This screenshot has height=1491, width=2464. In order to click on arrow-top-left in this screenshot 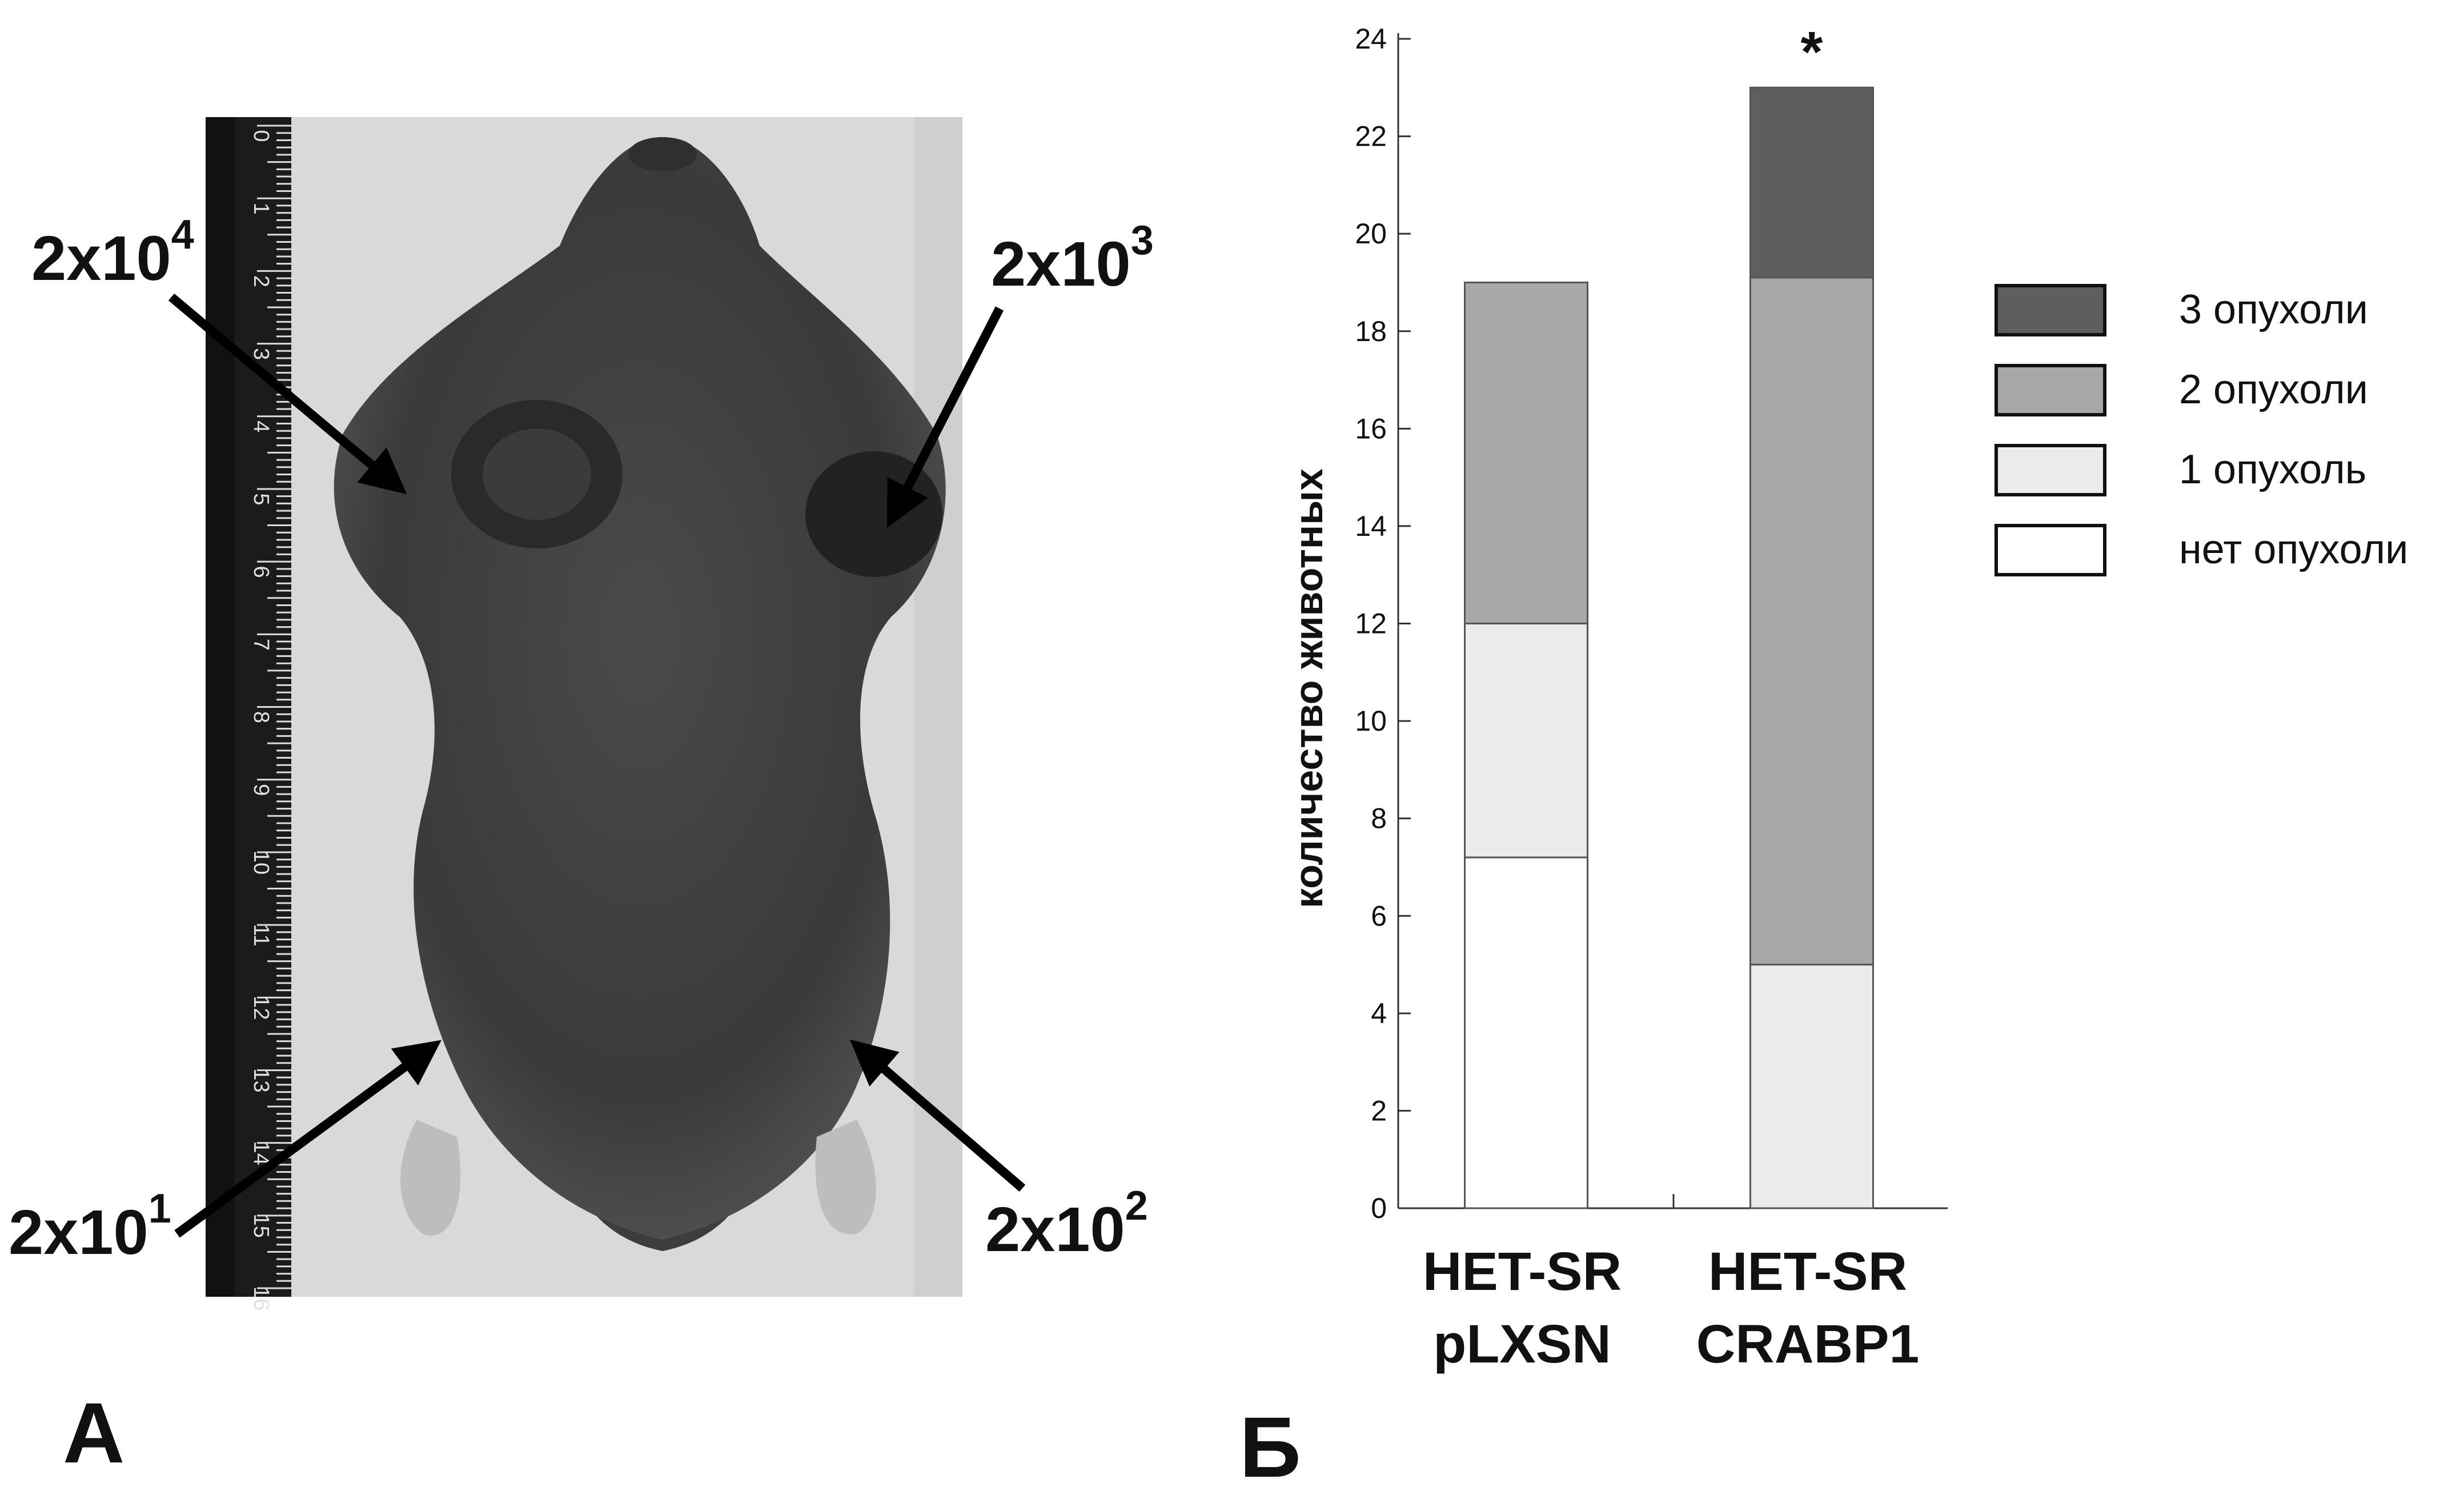, I will do `click(287, 394)`.